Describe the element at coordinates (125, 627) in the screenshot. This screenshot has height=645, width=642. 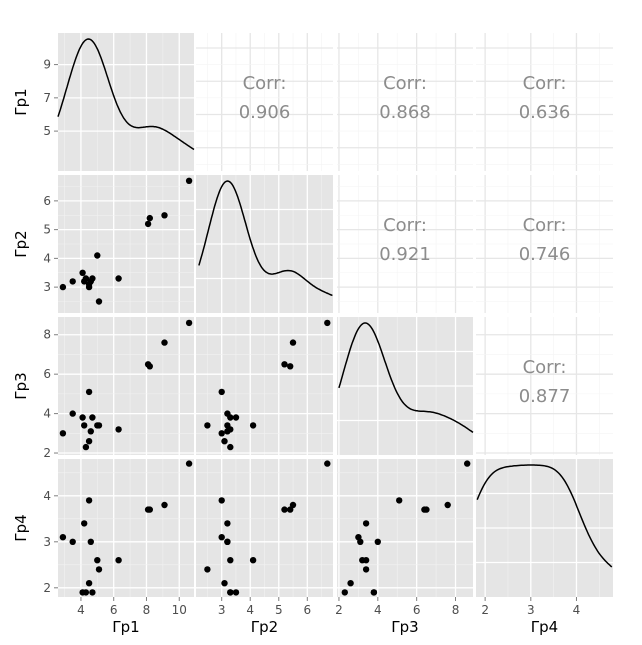
I see `x-axis-title: Γp1` at that location.